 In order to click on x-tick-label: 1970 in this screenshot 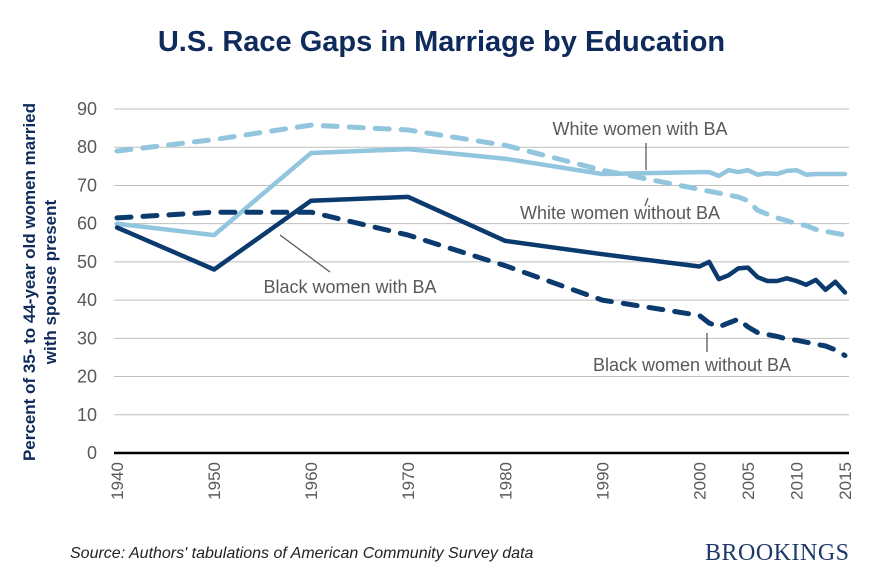, I will do `click(408, 481)`.